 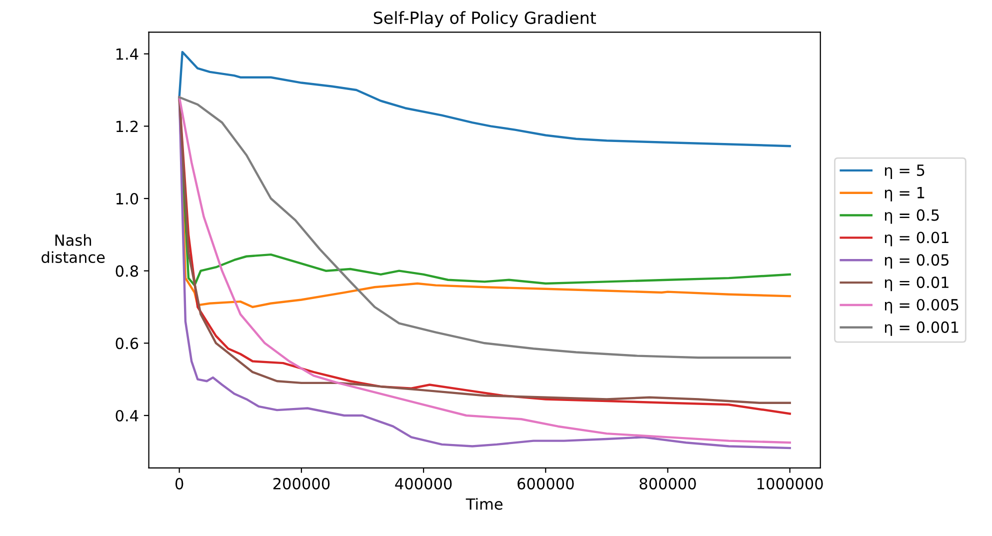 What do you see at coordinates (484, 99) in the screenshot?
I see `line-series` at bounding box center [484, 99].